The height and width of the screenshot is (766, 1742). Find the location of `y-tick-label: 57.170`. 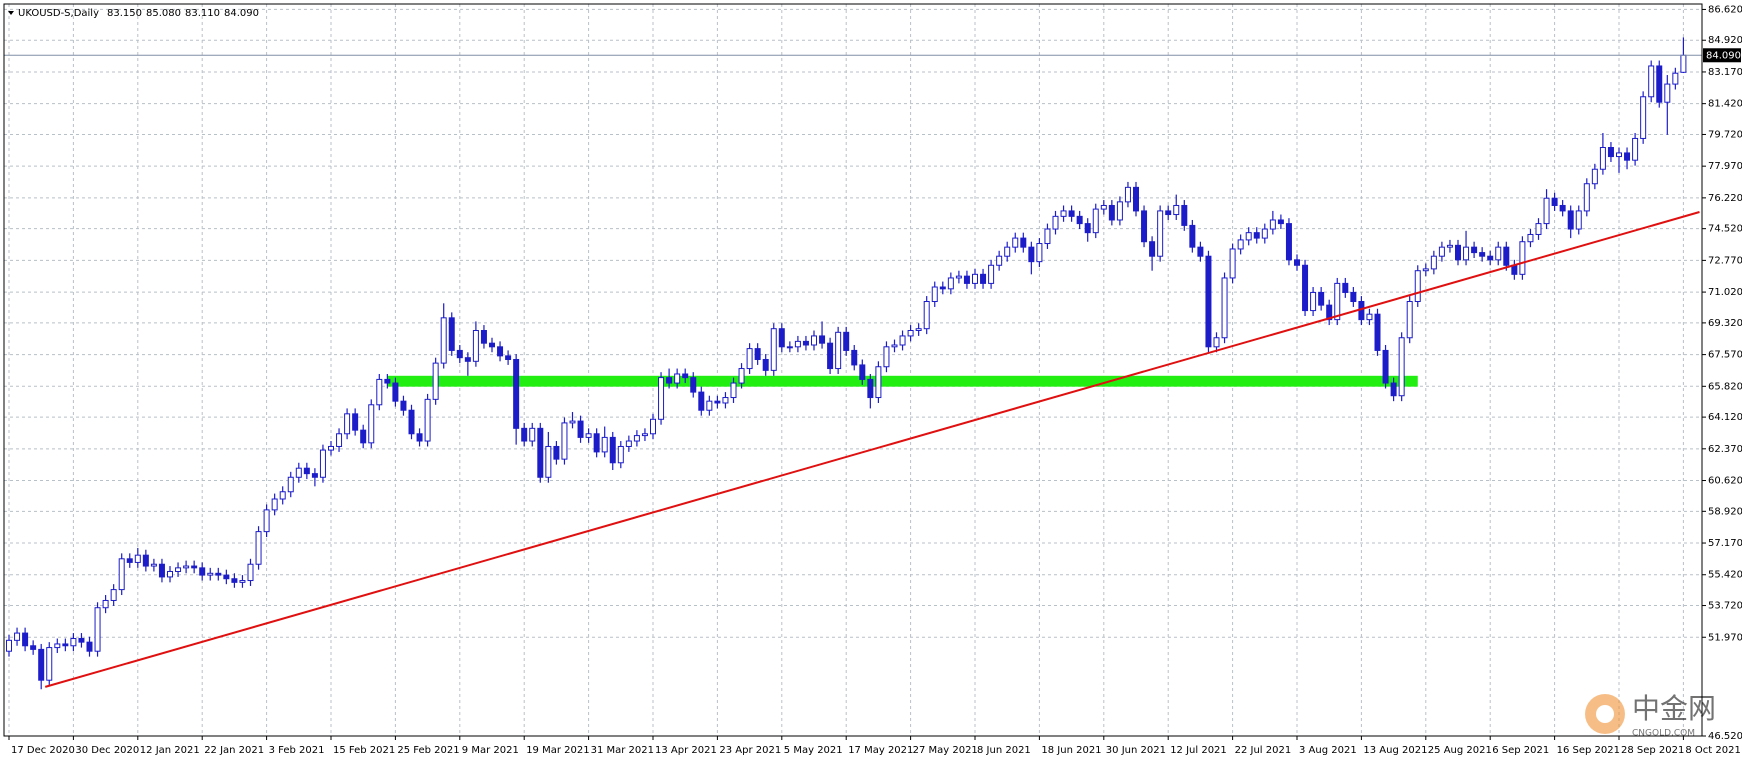

y-tick-label: 57.170 is located at coordinates (1725, 543).